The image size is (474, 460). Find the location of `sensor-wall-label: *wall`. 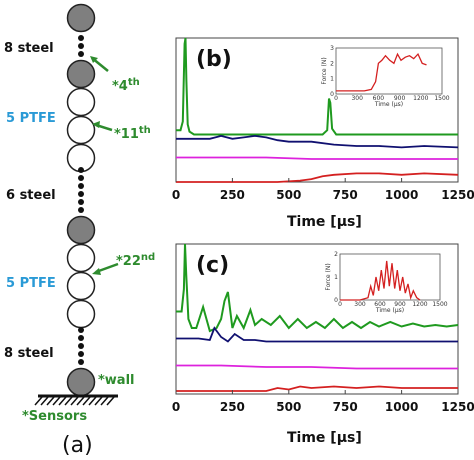

sensor-wall-label: *wall is located at coordinates (116, 380).